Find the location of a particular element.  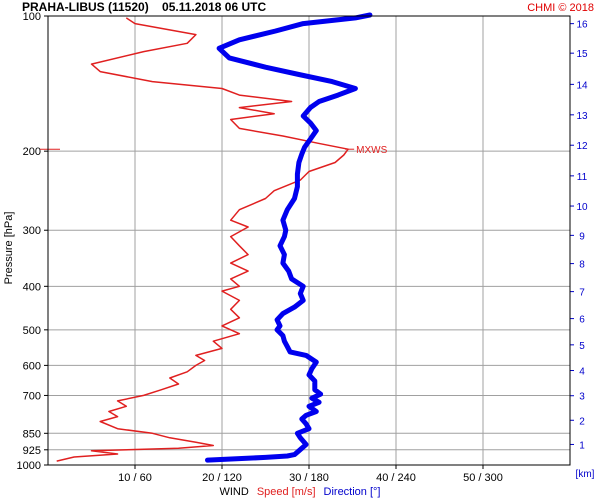

x-axis-label: WIND Speed [m/s] Direction [°] is located at coordinates (299, 492).